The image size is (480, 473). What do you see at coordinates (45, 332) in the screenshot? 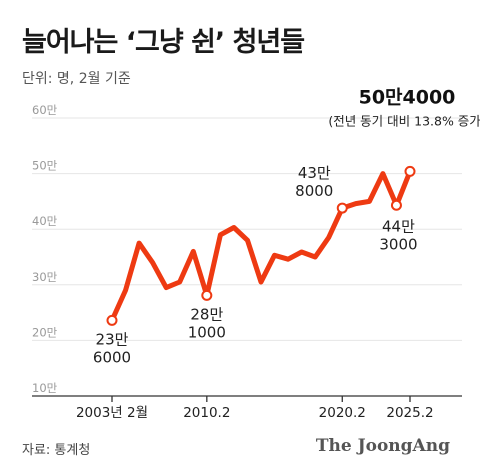
I see `y-tick-label: 20만` at bounding box center [45, 332].